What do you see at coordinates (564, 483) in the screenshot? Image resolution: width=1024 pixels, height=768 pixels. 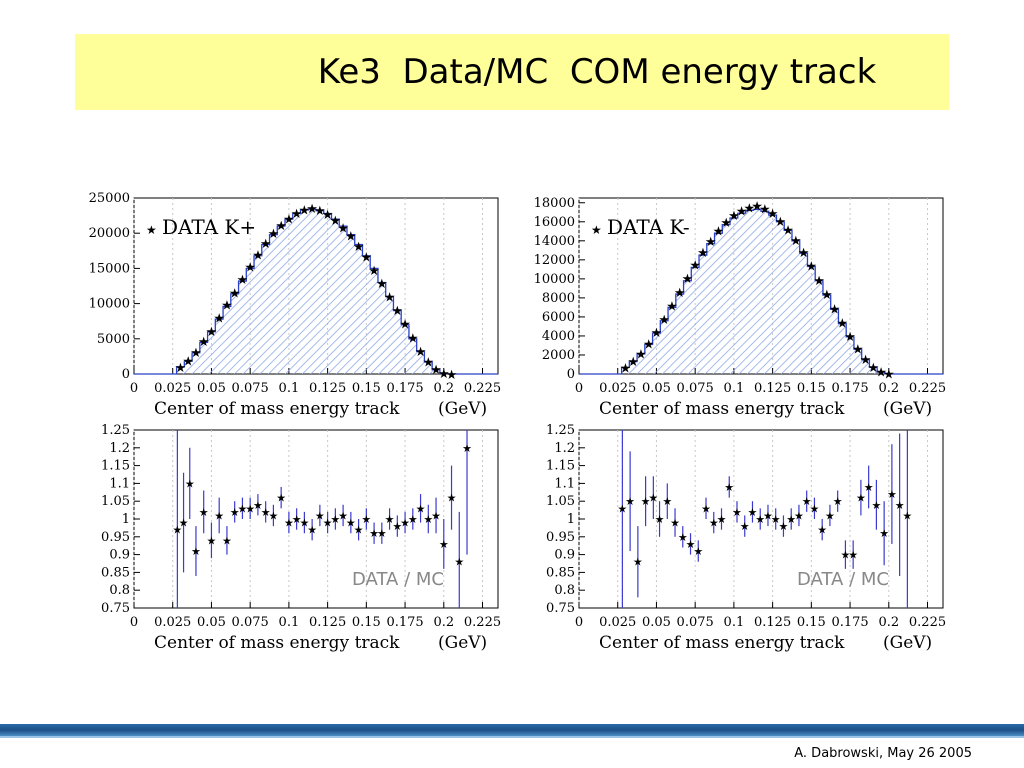 I see `y-tick-label: 1.1` at bounding box center [564, 483].